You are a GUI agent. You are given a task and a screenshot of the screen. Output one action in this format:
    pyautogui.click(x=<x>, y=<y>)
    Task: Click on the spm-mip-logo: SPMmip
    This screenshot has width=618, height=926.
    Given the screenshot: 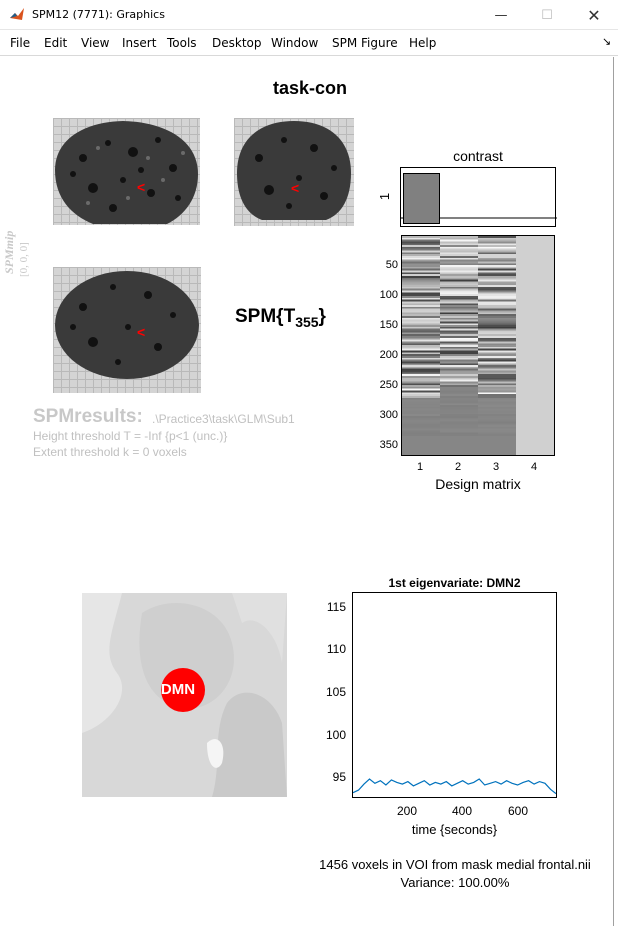 What is the action you would take?
    pyautogui.click(x=9, y=252)
    